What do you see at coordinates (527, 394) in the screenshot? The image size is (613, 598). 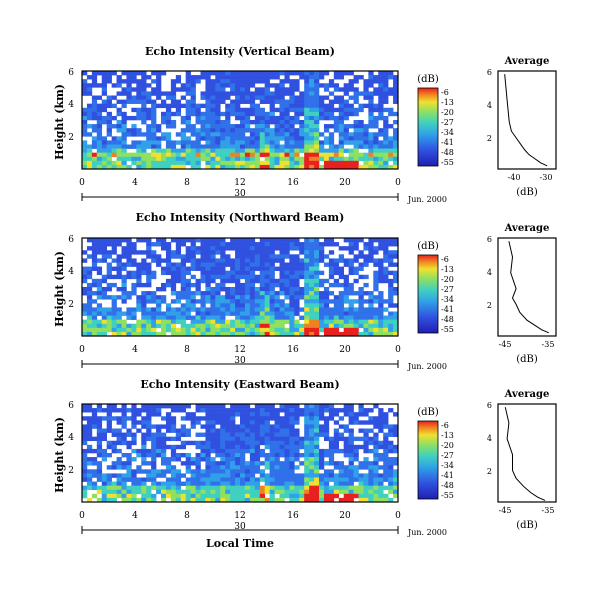 I see `profile-title: Average` at bounding box center [527, 394].